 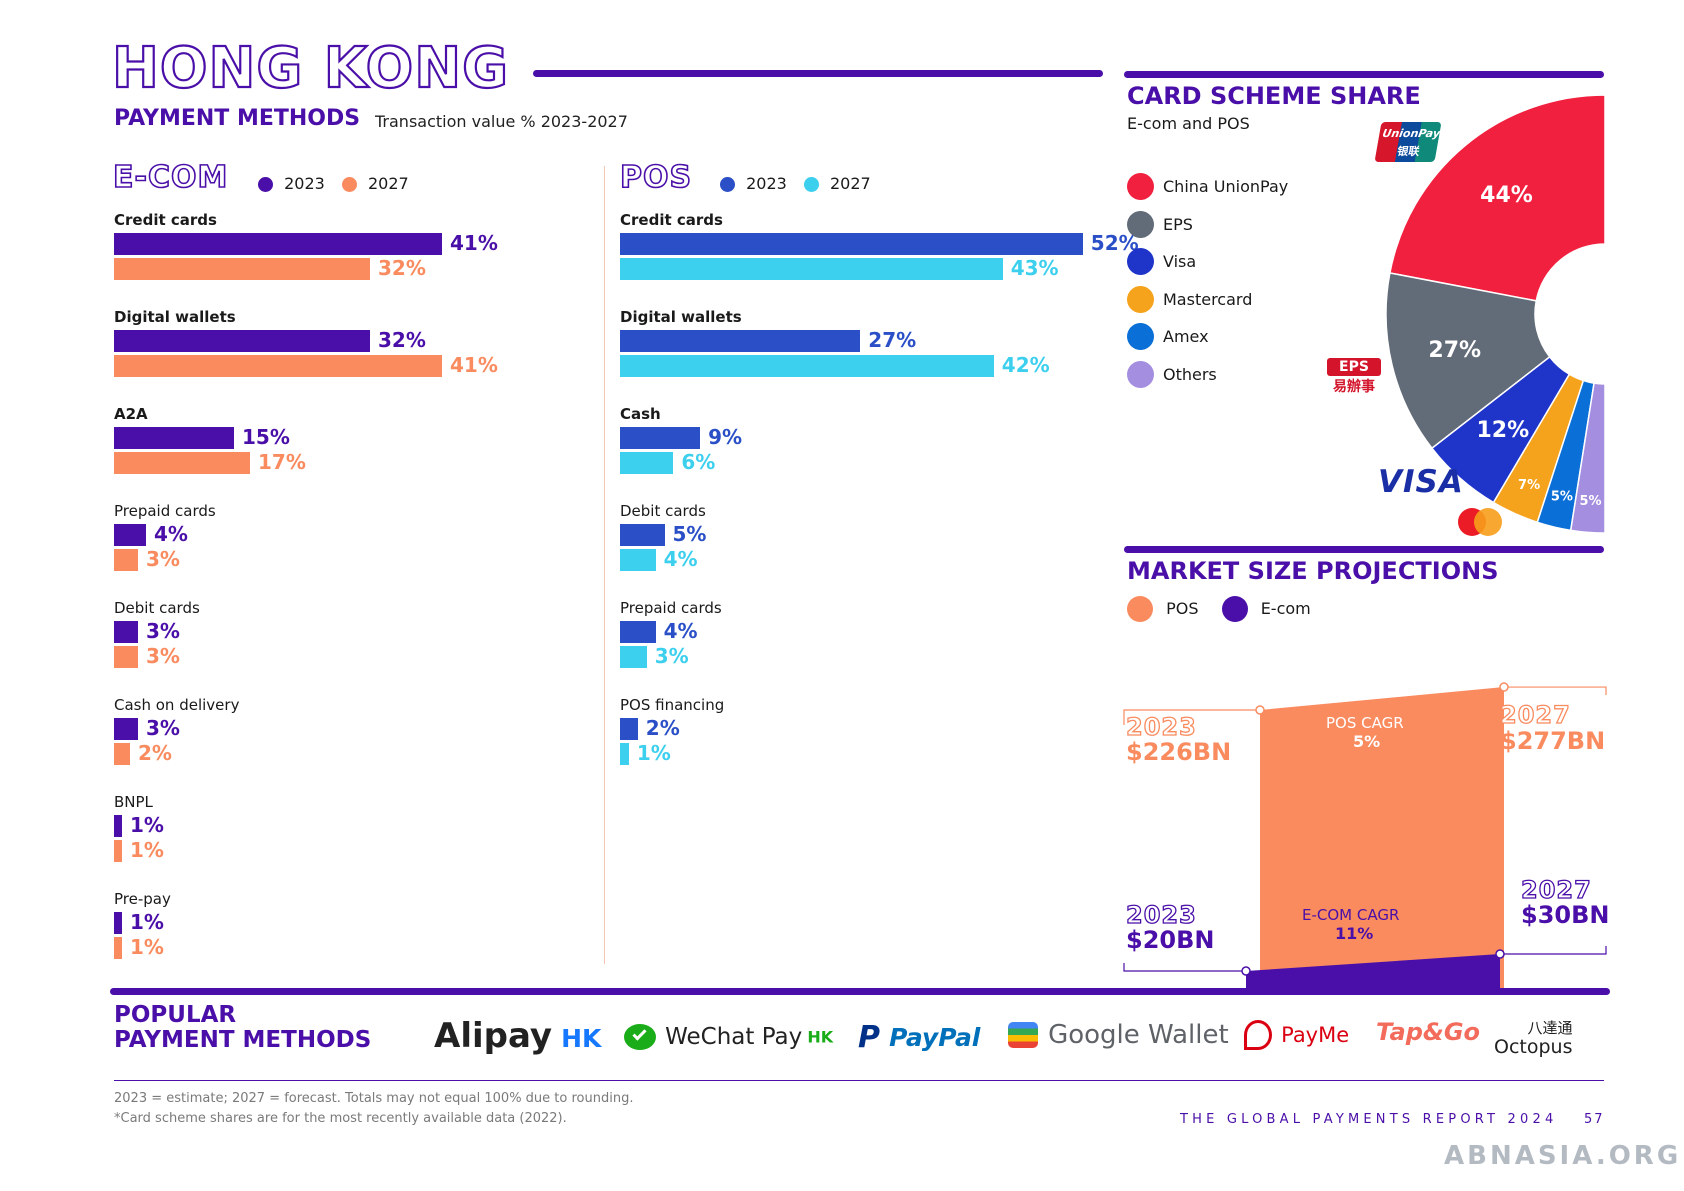 What do you see at coordinates (1354, 377) in the screenshot?
I see `eps-logo: EPS 易辦事` at bounding box center [1354, 377].